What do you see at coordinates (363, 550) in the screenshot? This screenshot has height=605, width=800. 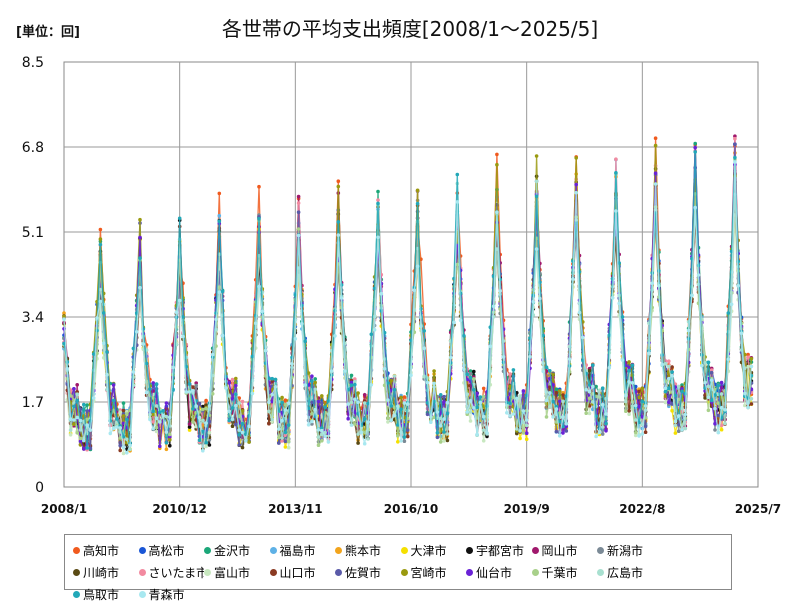 I see `legend-label: 熊本市` at bounding box center [363, 550].